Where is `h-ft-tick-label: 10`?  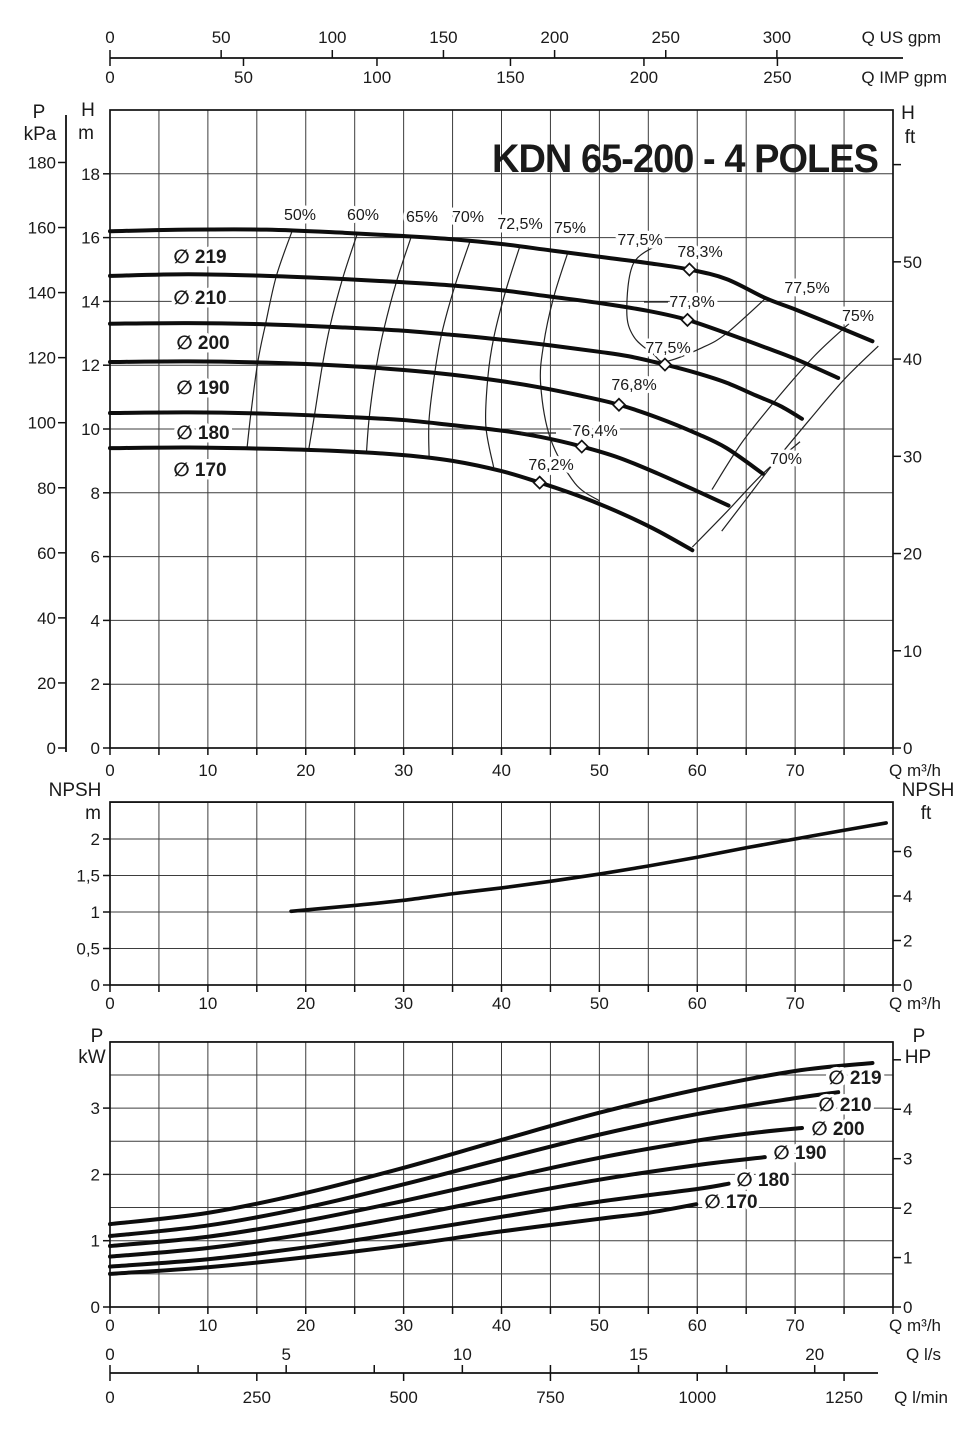
h-ft-tick-label: 10 is located at coordinates (912, 651).